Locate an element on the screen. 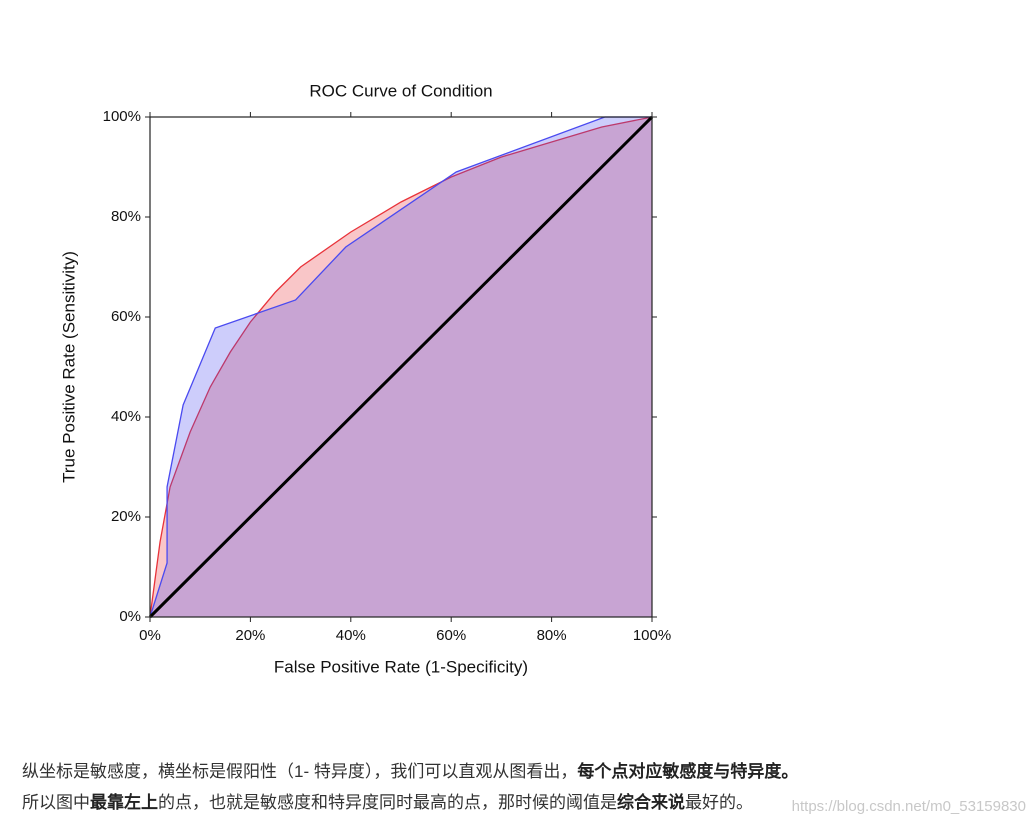  x-tick-label: 40% is located at coordinates (351, 635).